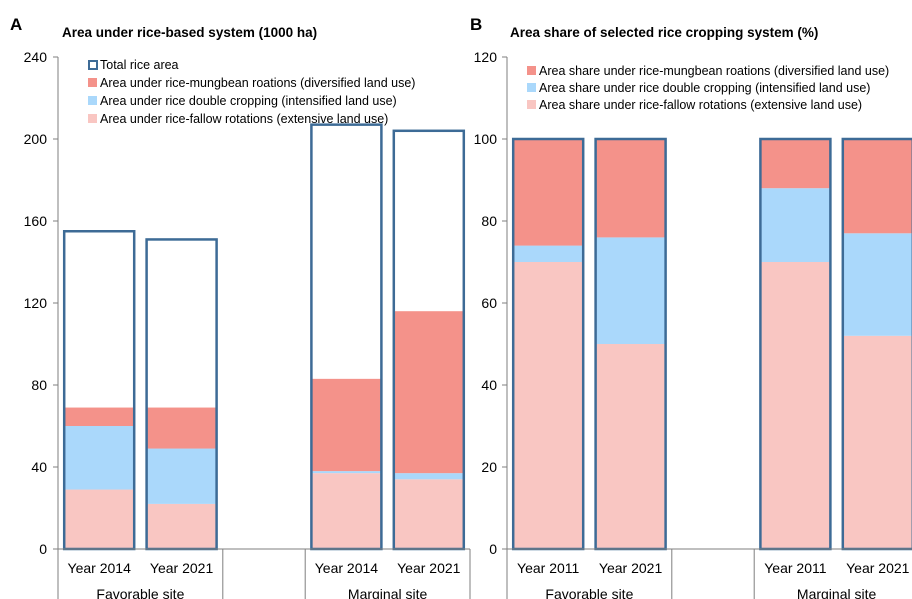 Image resolution: width=912 pixels, height=599 pixels. What do you see at coordinates (36, 57) in the screenshot?
I see `y-tick-label: 240` at bounding box center [36, 57].